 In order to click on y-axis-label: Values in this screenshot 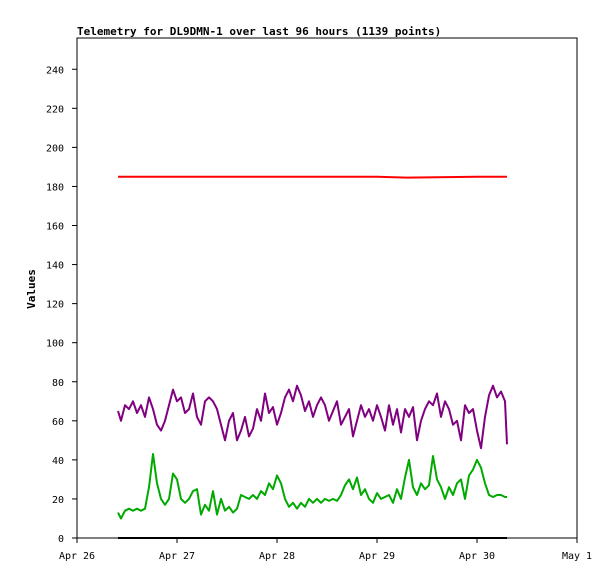, I will do `click(31, 289)`.